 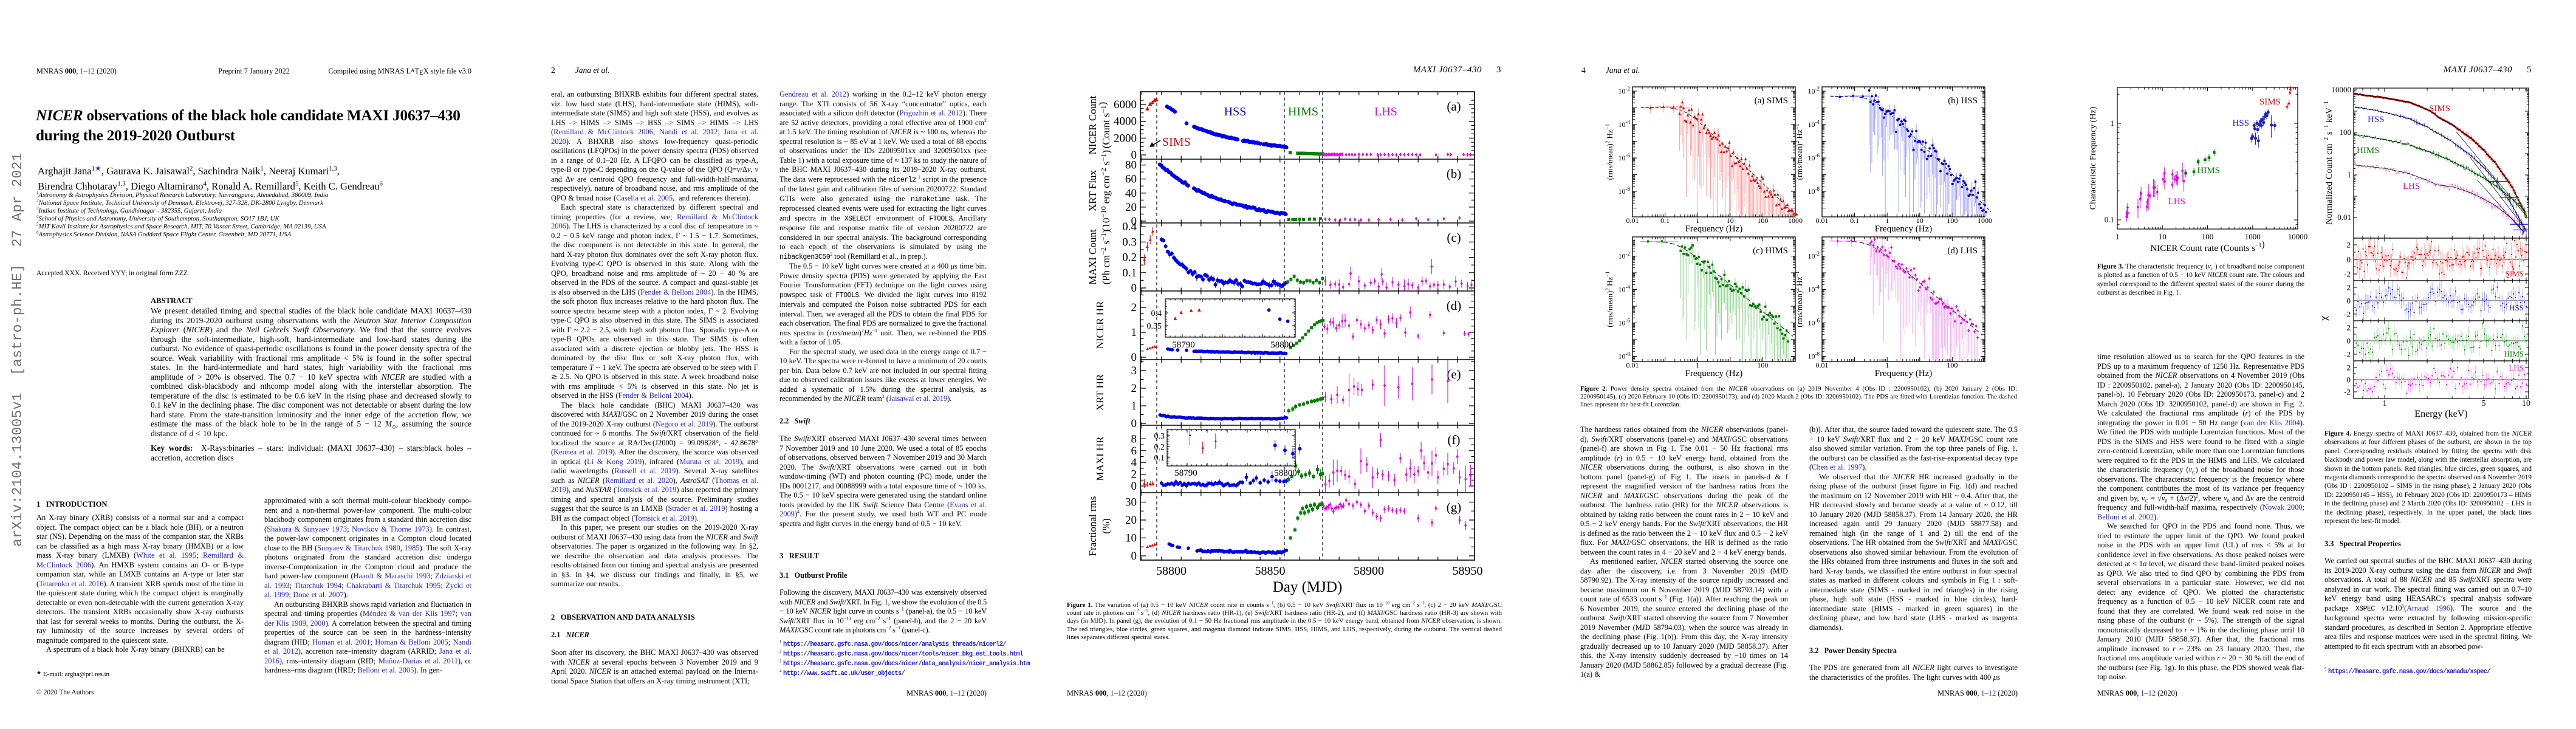 What do you see at coordinates (1308, 587) in the screenshot?
I see `svg-text: Day (MJD)` at bounding box center [1308, 587].